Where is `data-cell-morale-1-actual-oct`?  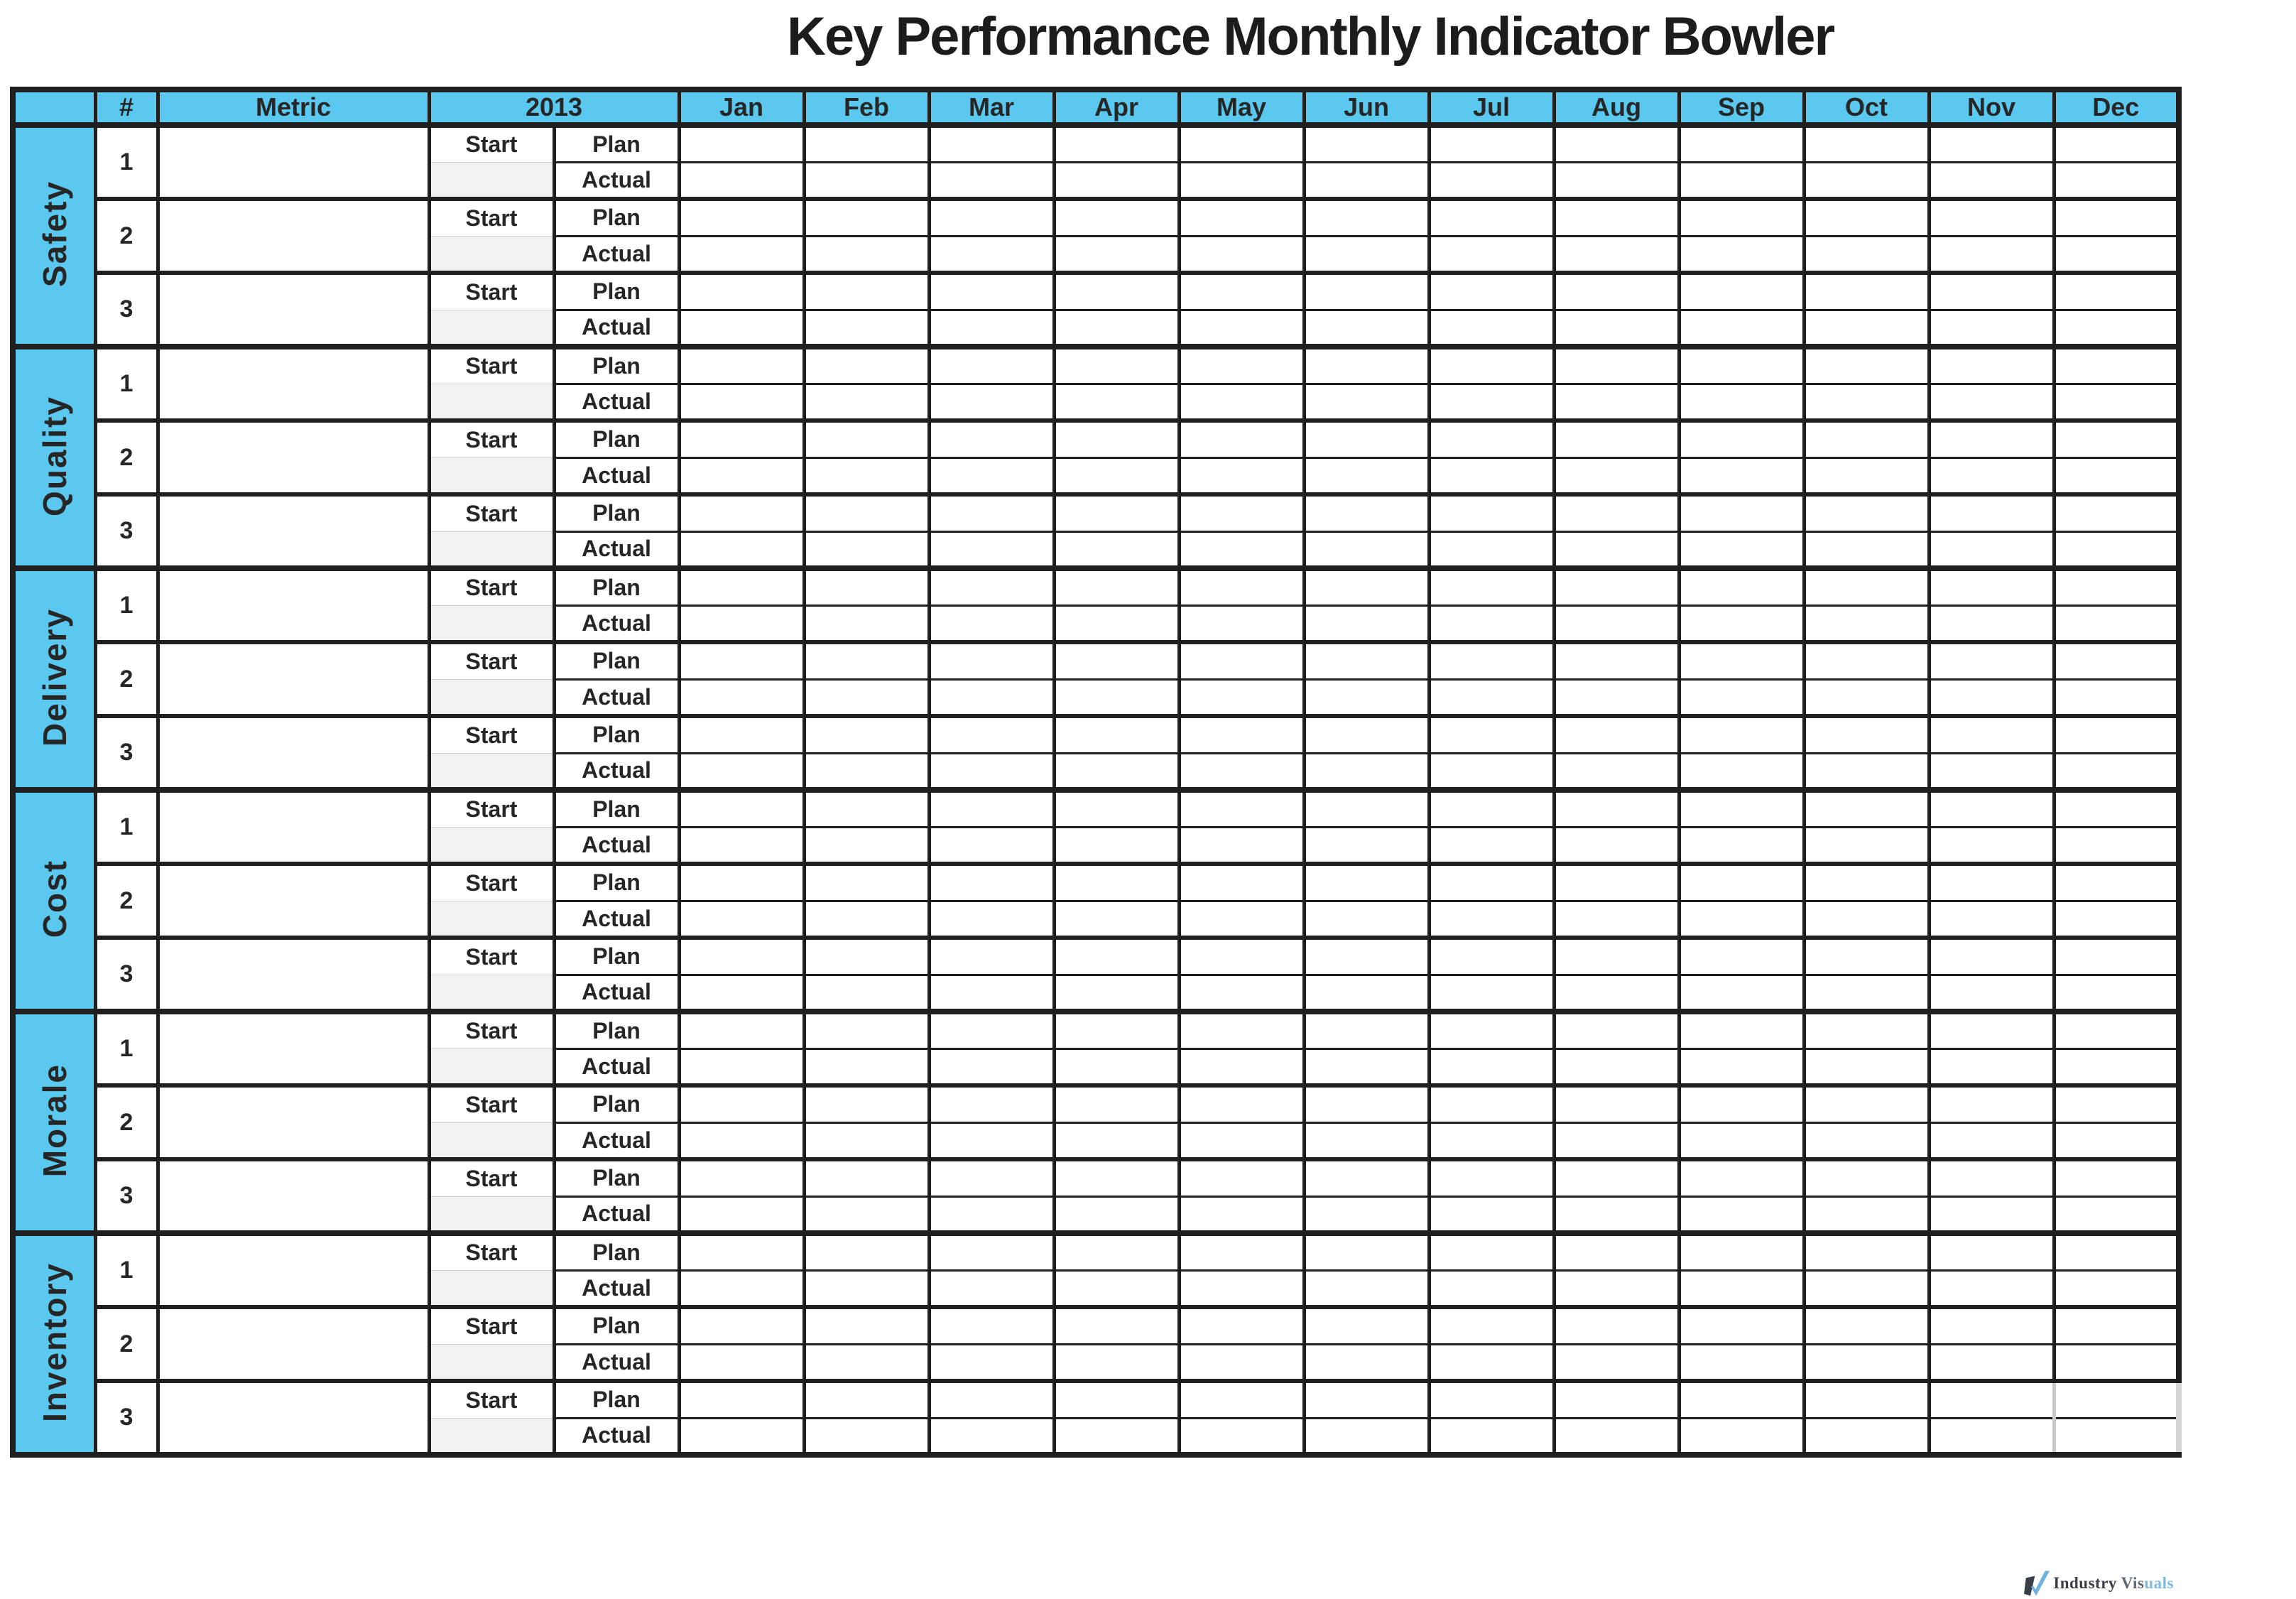 data-cell-morale-1-actual-oct is located at coordinates (1867, 1066).